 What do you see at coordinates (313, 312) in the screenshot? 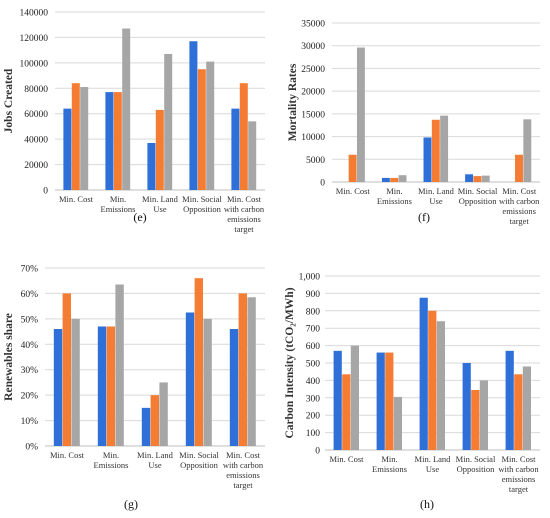
I see `y-tick-label: 800` at bounding box center [313, 312].